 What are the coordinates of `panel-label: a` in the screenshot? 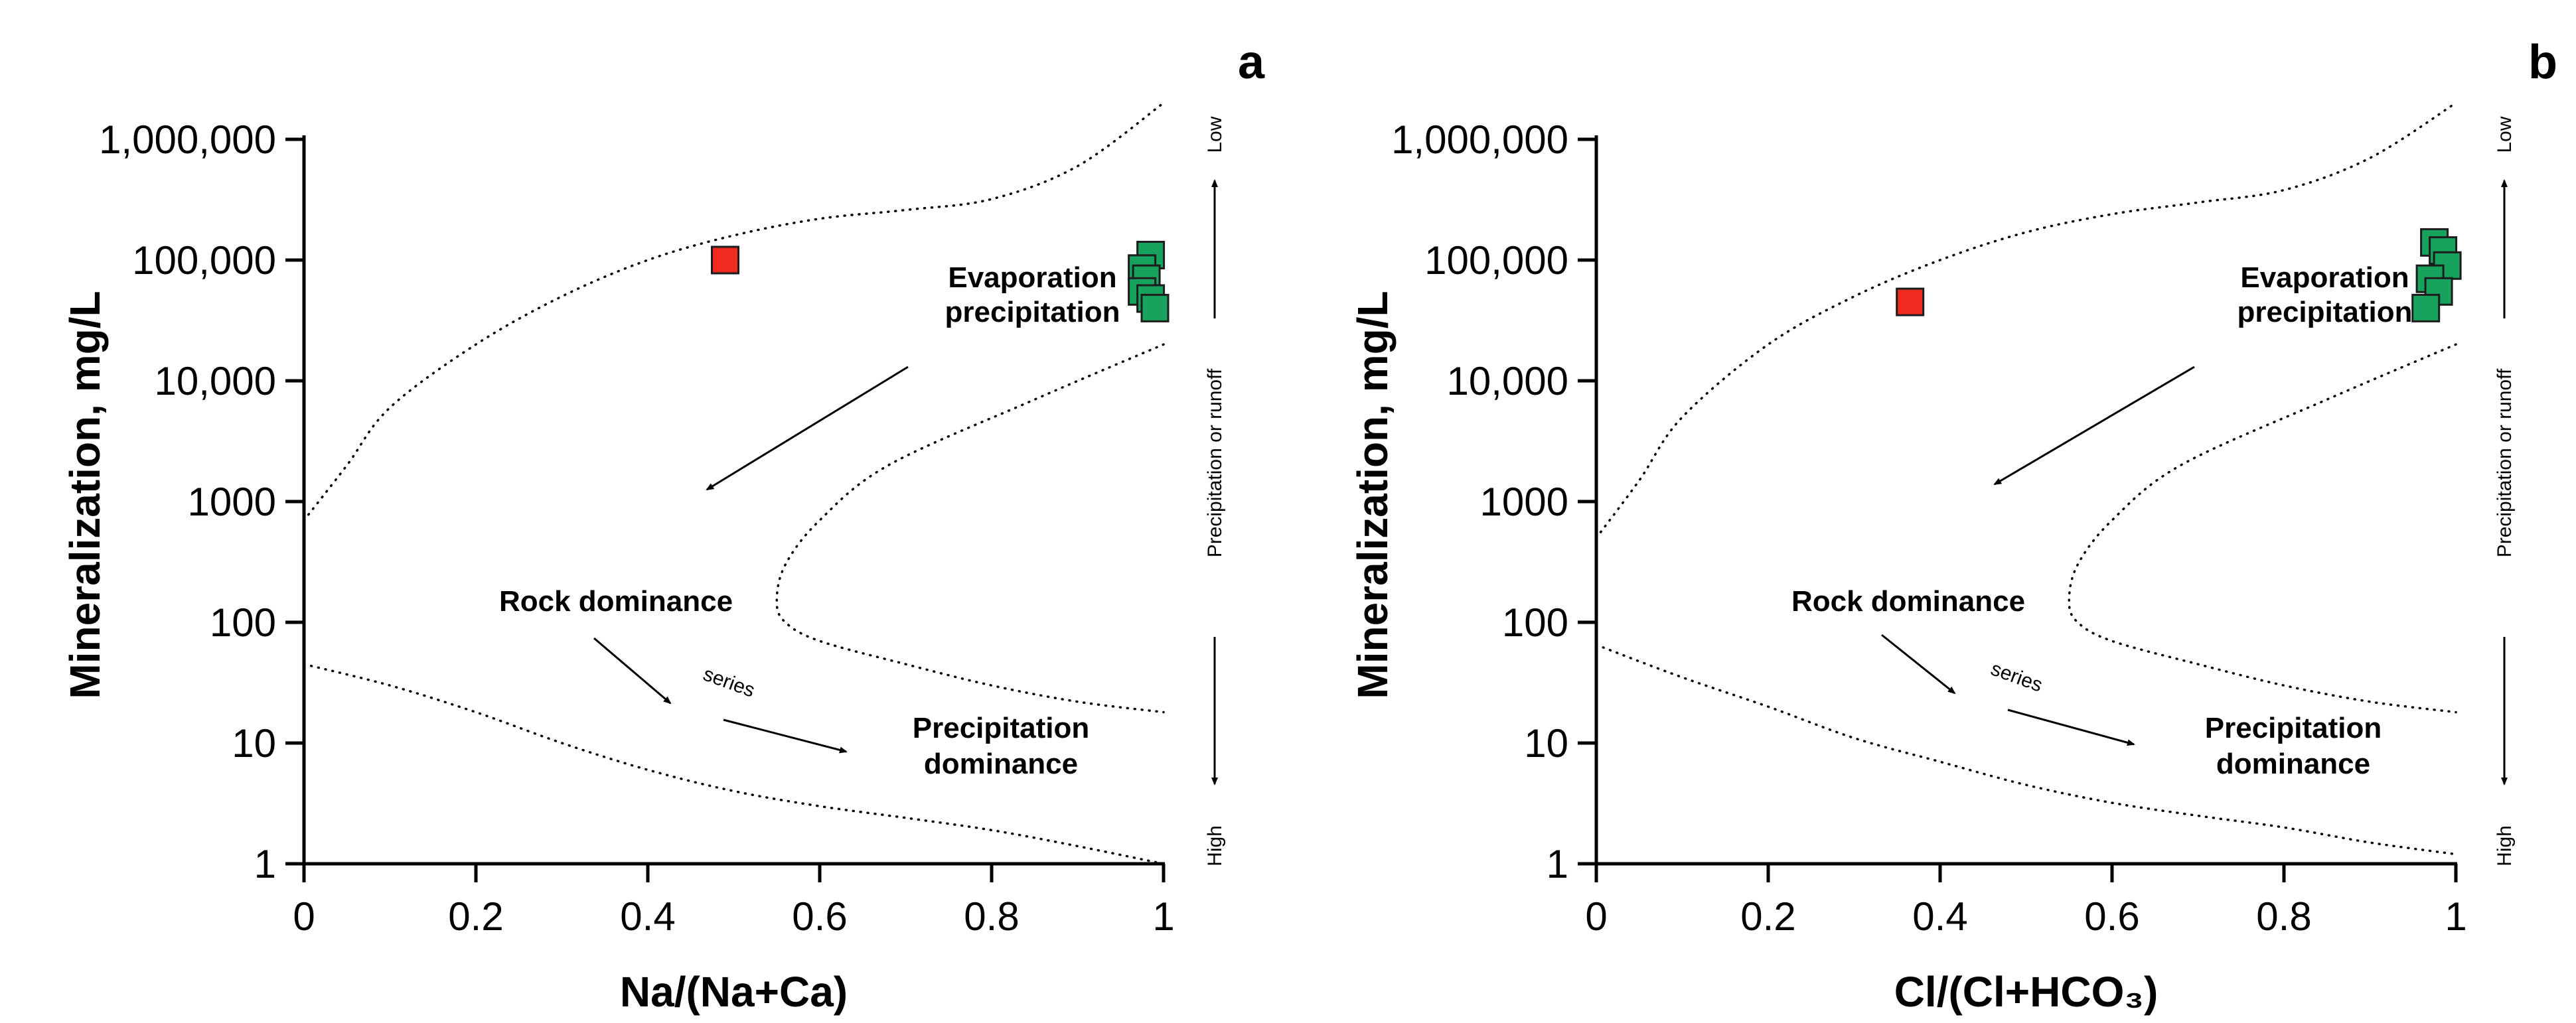 It's located at (1252, 62).